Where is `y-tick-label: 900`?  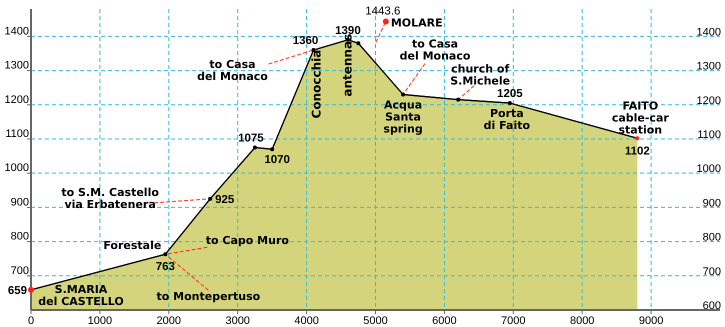
y-tick-label: 900 is located at coordinates (19, 202).